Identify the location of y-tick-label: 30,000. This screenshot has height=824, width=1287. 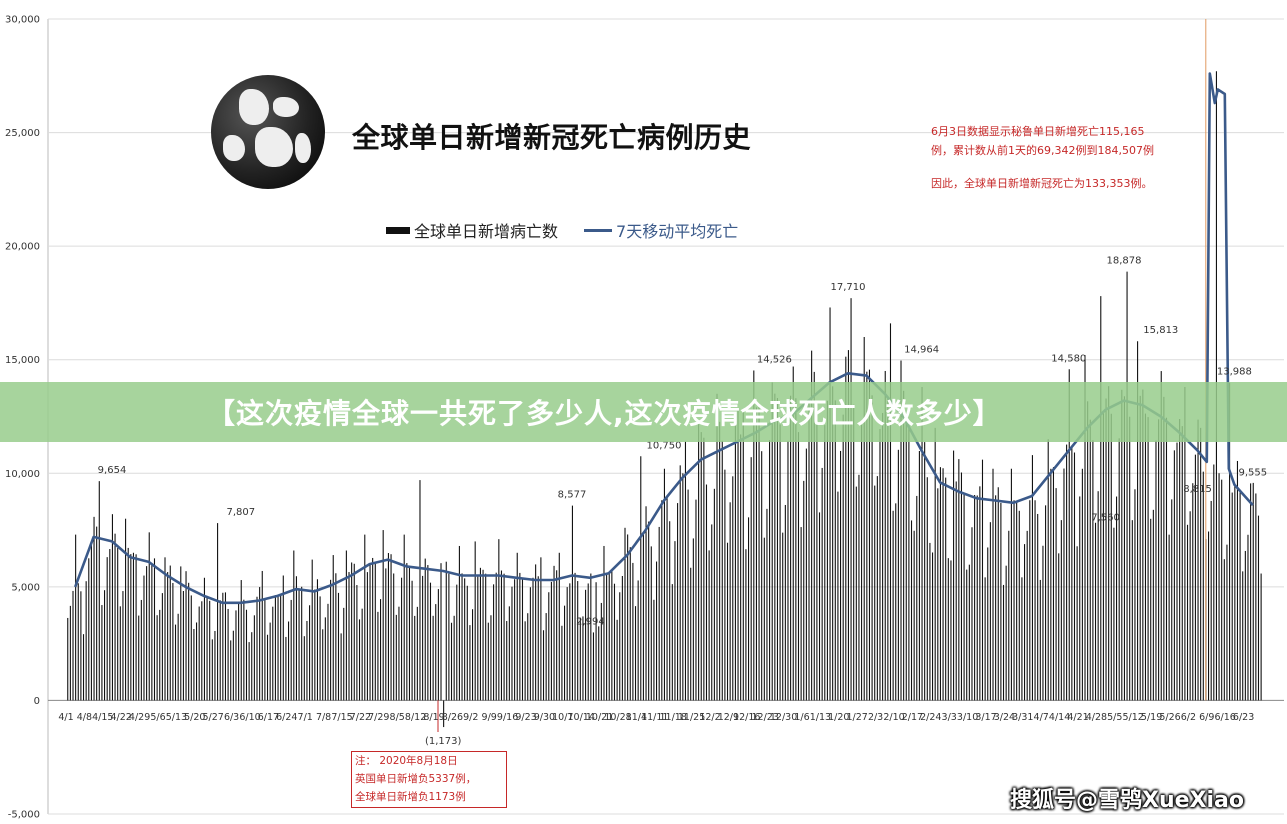
(22, 20).